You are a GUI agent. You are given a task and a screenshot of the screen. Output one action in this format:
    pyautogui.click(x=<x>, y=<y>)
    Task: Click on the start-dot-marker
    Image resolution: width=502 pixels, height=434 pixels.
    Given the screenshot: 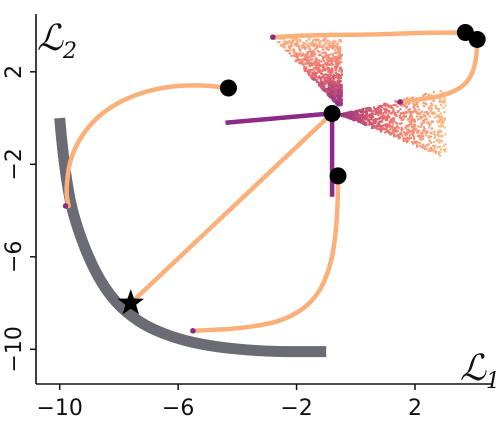 What is the action you would take?
    pyautogui.click(x=332, y=113)
    